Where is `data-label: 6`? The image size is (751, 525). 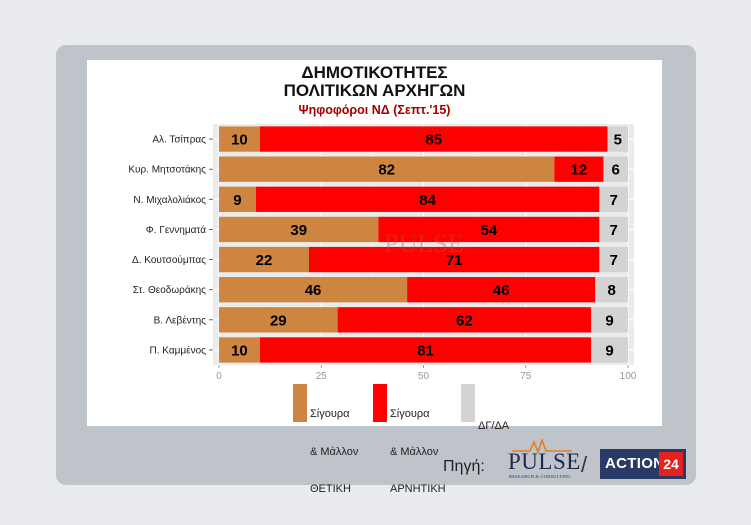
data-label: 6 is located at coordinates (616, 170).